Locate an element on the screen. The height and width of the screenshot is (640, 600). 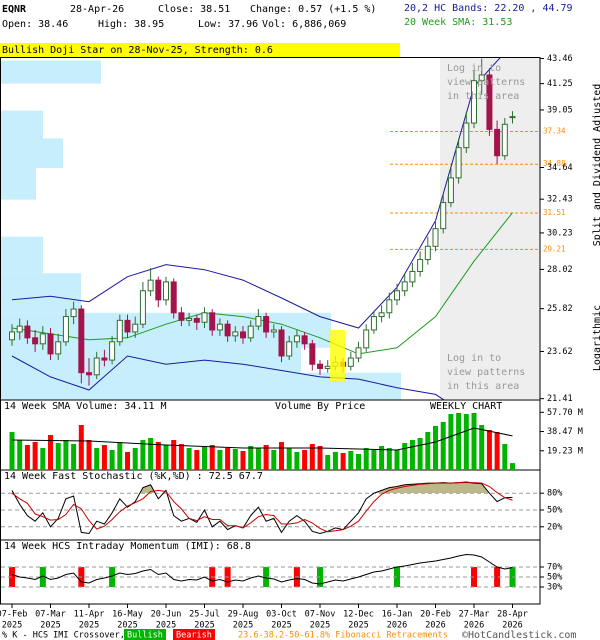
volume-title: 14 Week SMA Volume: 34.11 M is located at coordinates (85, 406).